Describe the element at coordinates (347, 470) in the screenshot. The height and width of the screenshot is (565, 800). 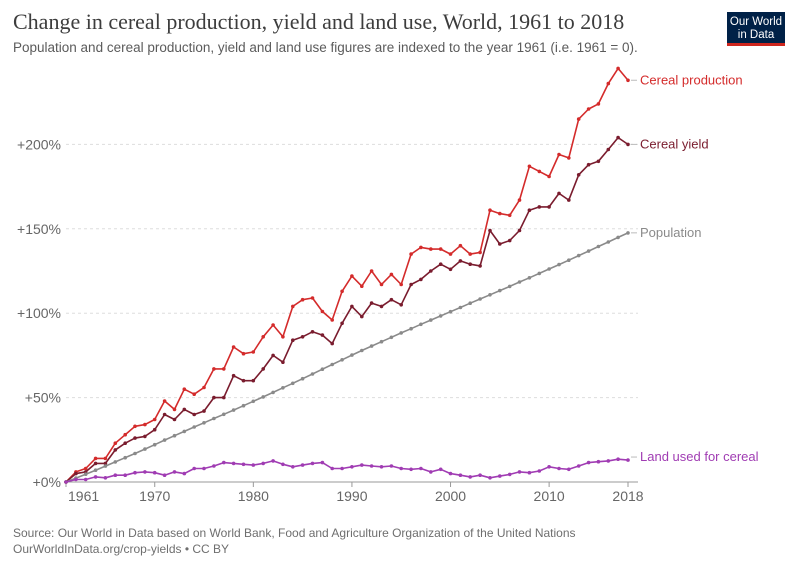
I see `land-used-for-cereal-series` at that location.